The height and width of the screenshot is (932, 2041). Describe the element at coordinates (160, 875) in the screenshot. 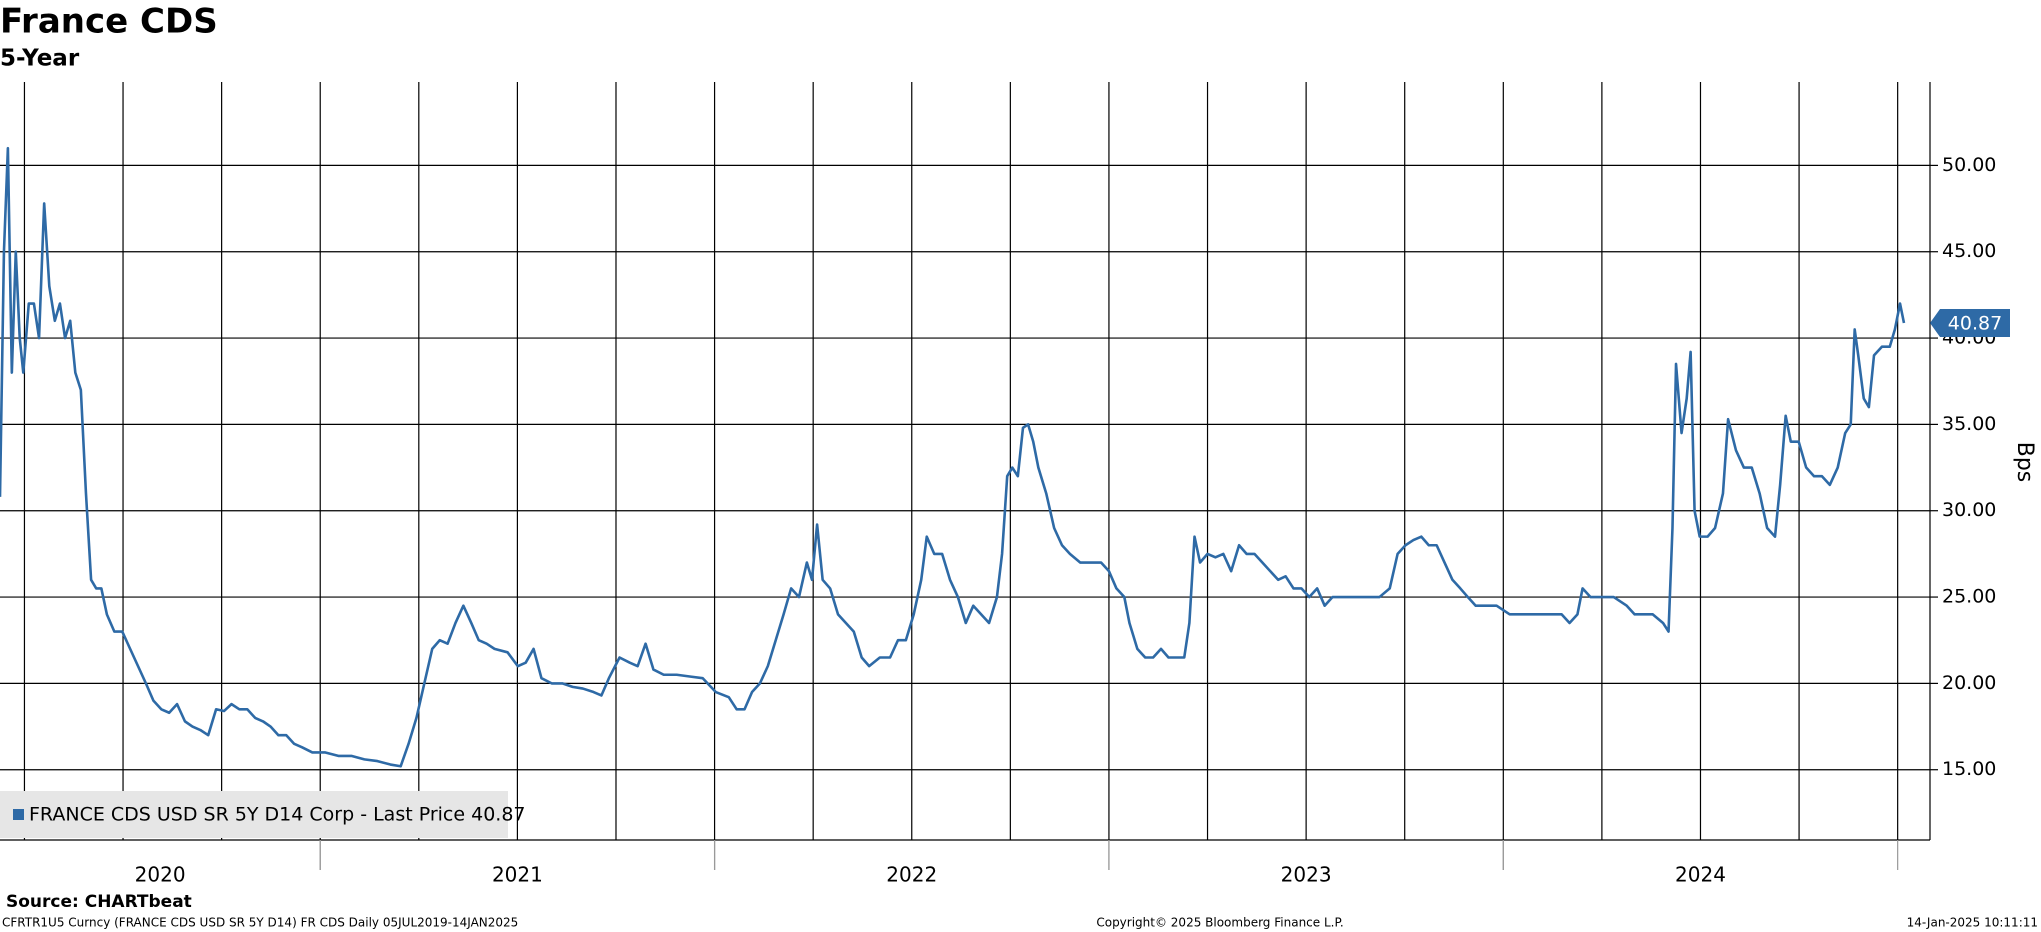

I see `x-tick-label: 2020` at that location.